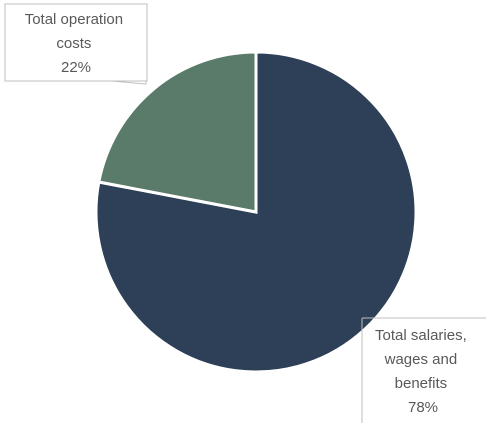 This screenshot has width=486, height=423. I want to click on pie-slice-operation-costs, so click(177, 132).